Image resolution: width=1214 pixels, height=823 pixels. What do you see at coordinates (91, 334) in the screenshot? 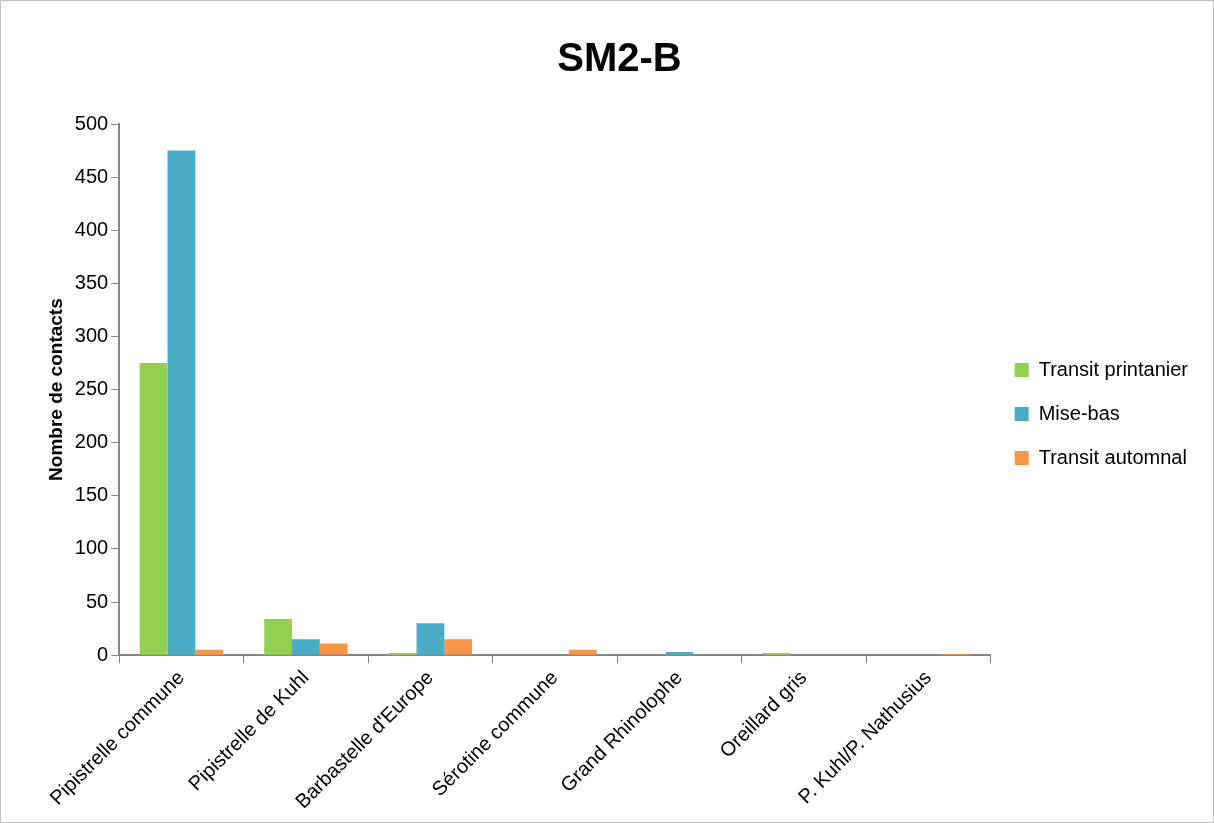
I see `y-tick-label: 300` at bounding box center [91, 334].